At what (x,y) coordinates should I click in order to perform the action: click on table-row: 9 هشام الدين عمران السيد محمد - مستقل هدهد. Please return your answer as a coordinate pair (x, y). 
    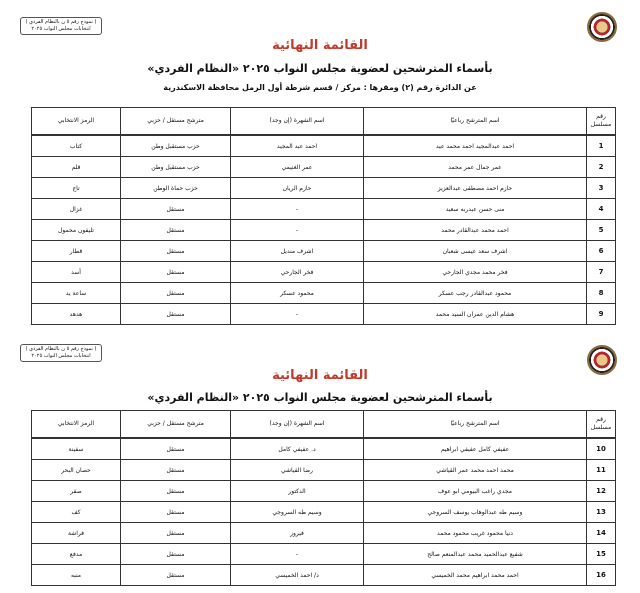
    Looking at the image, I should click on (323, 314).